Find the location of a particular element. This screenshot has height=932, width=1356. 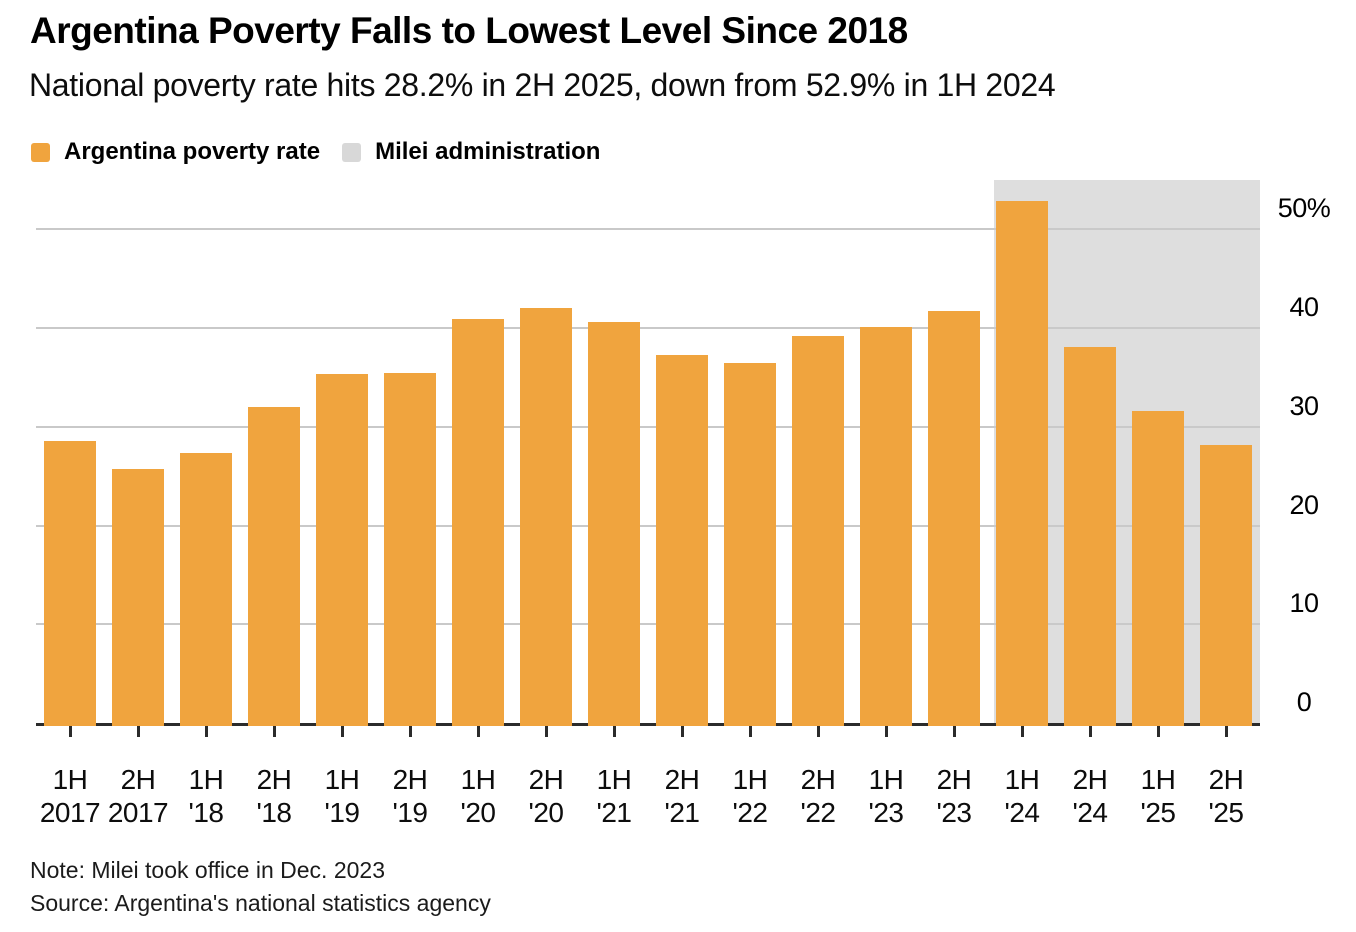

y-axis-label-20: 20 is located at coordinates (1304, 505).